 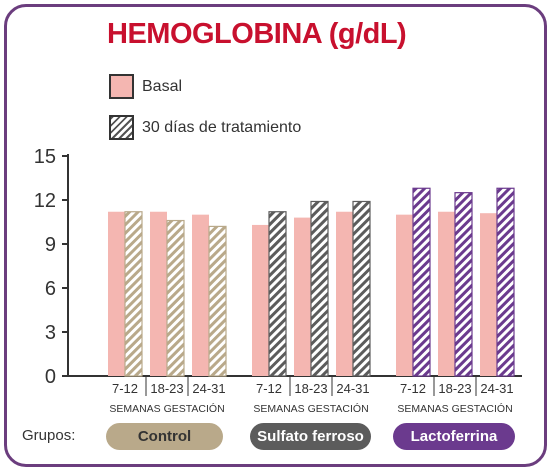 What do you see at coordinates (310, 436) in the screenshot?
I see `group-pill-sulfato-ferroso: Sulfato ferroso` at bounding box center [310, 436].